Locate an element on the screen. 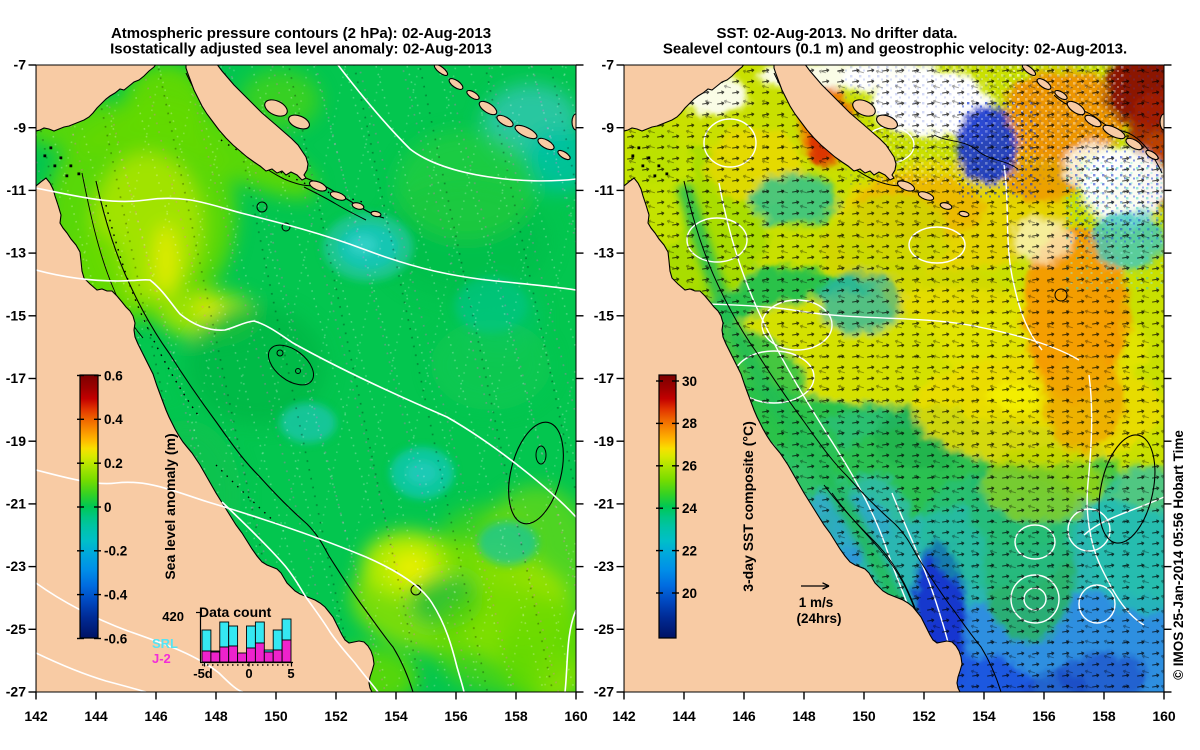 Image resolution: width=1200 pixels, height=750 pixels. svg-text: (24hrs) is located at coordinates (818, 618).